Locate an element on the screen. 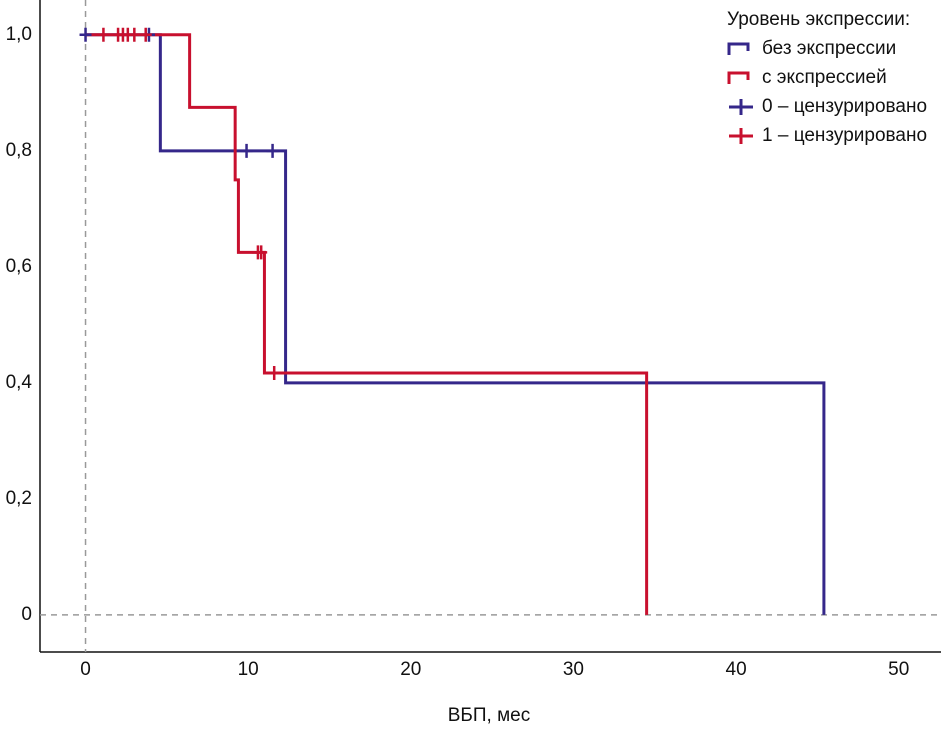 The image size is (941, 730). y-tick-label: 0,4 is located at coordinates (19, 382).